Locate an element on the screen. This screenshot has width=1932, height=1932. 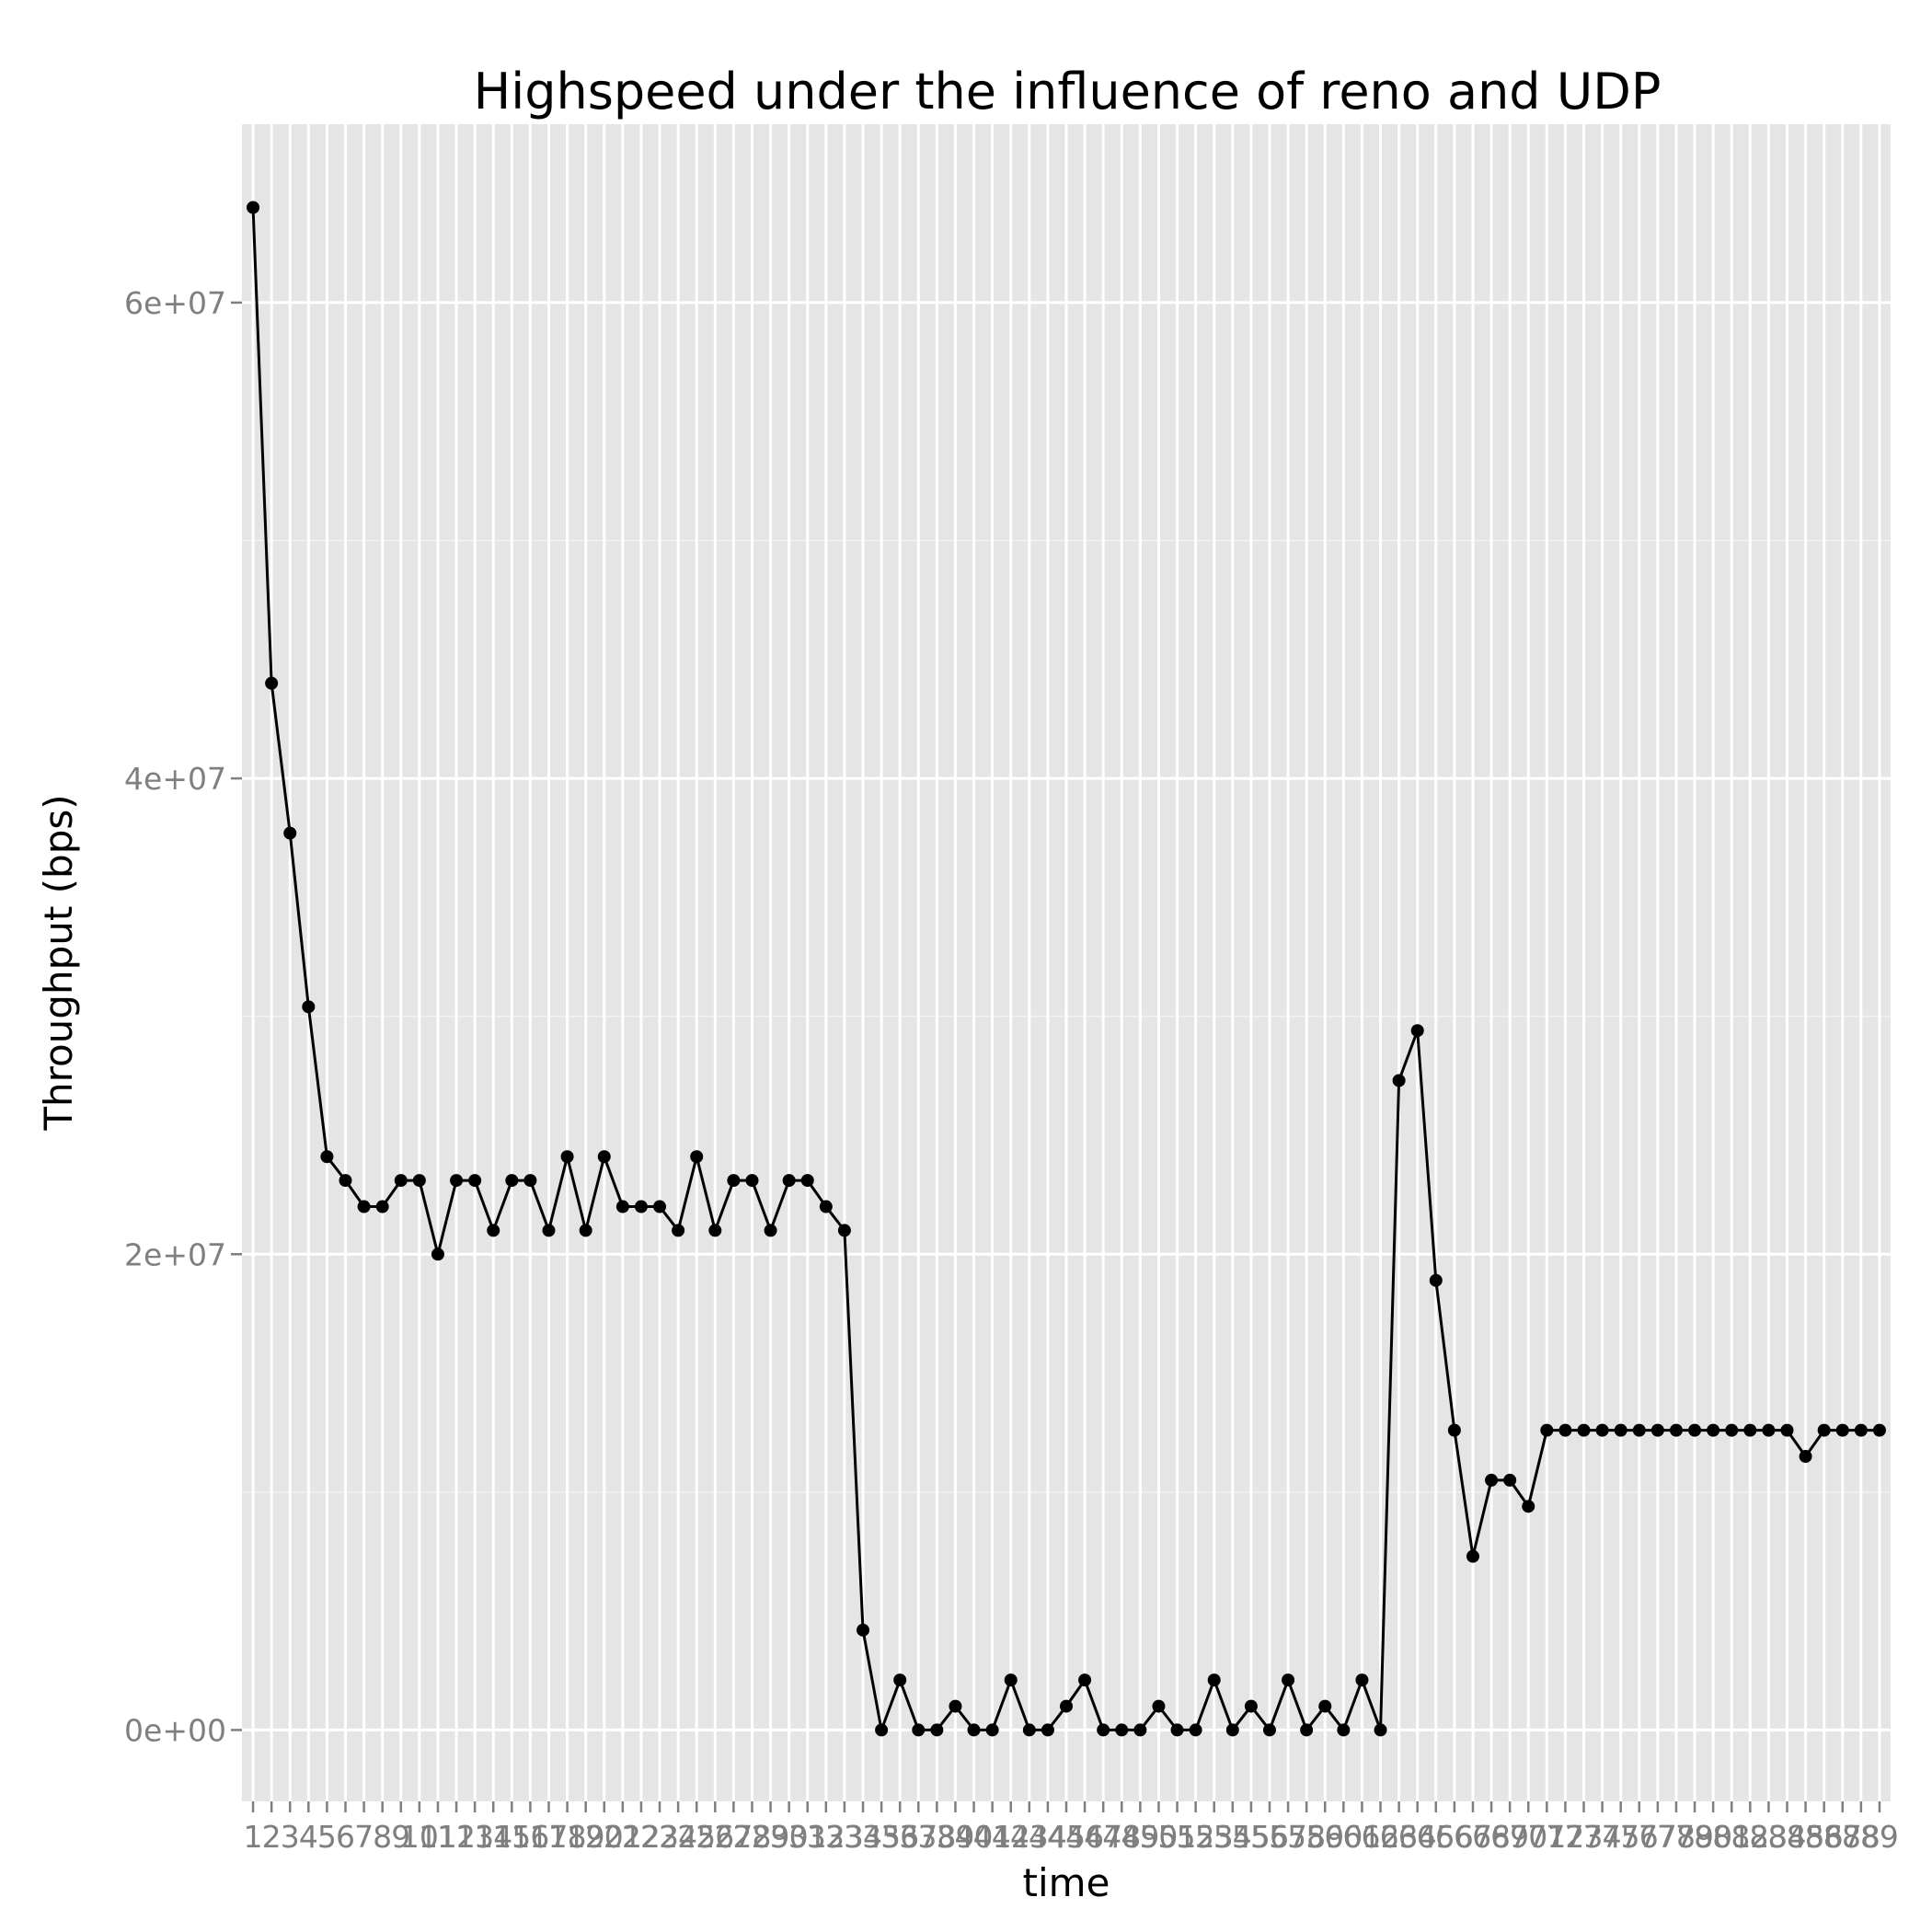
x-tick-label: 5 is located at coordinates (327, 1837).